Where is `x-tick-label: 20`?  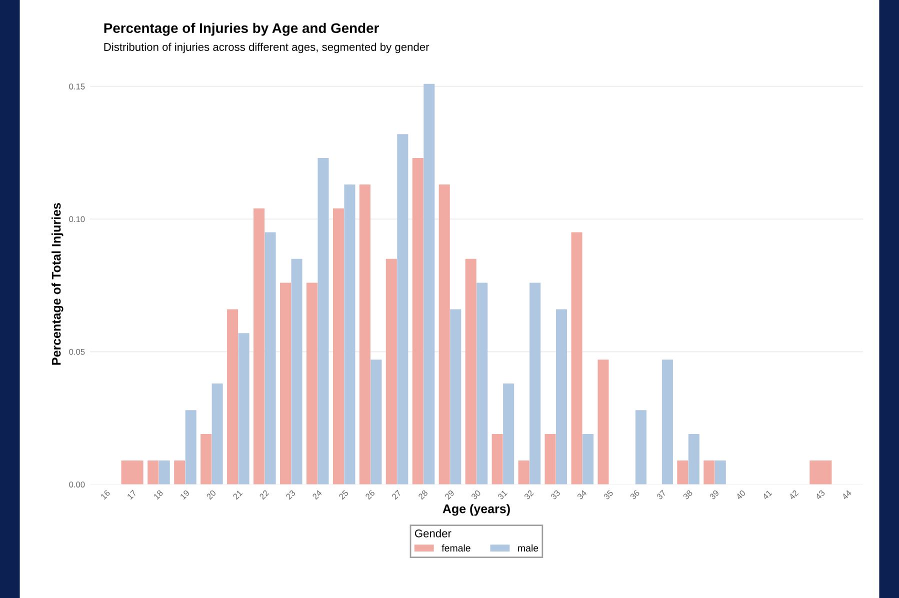 x-tick-label: 20 is located at coordinates (211, 495).